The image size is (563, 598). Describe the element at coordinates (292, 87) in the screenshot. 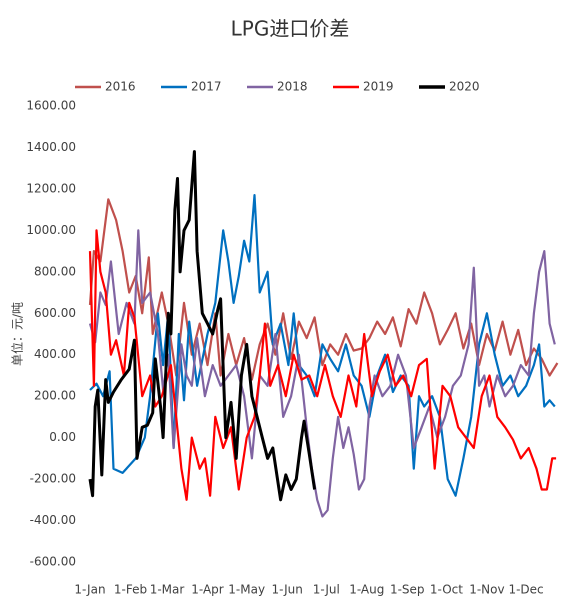

I see `legend-label: 2018` at that location.